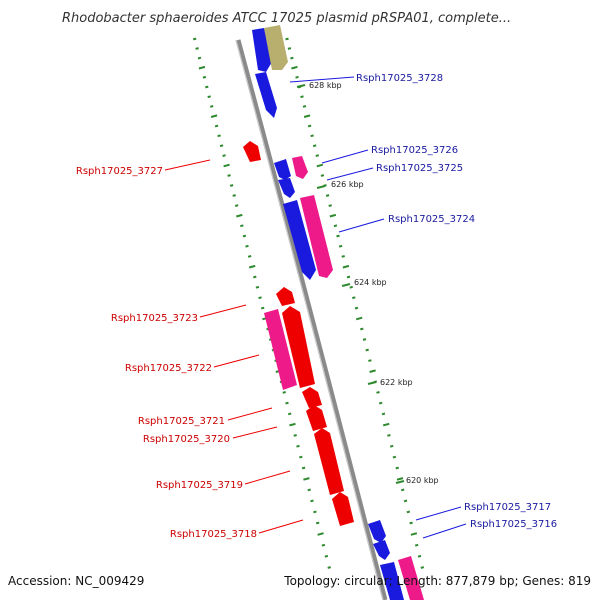 The image size is (600, 600). Describe the element at coordinates (213, 534) in the screenshot. I see `gene-label-rsph17025-3718: Rsph17025_3718` at that location.